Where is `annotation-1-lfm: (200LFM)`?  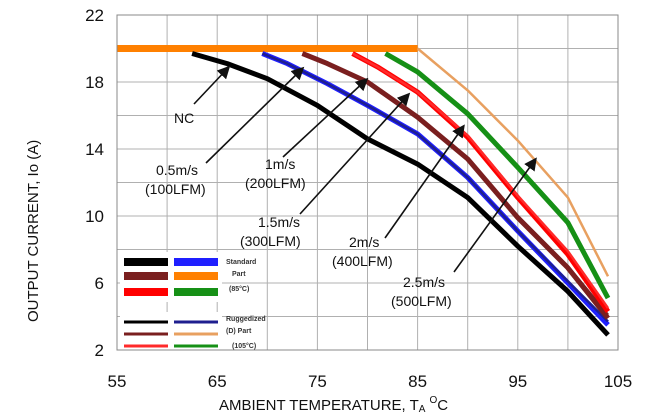 annotation-1-lfm: (200LFM) is located at coordinates (275, 183).